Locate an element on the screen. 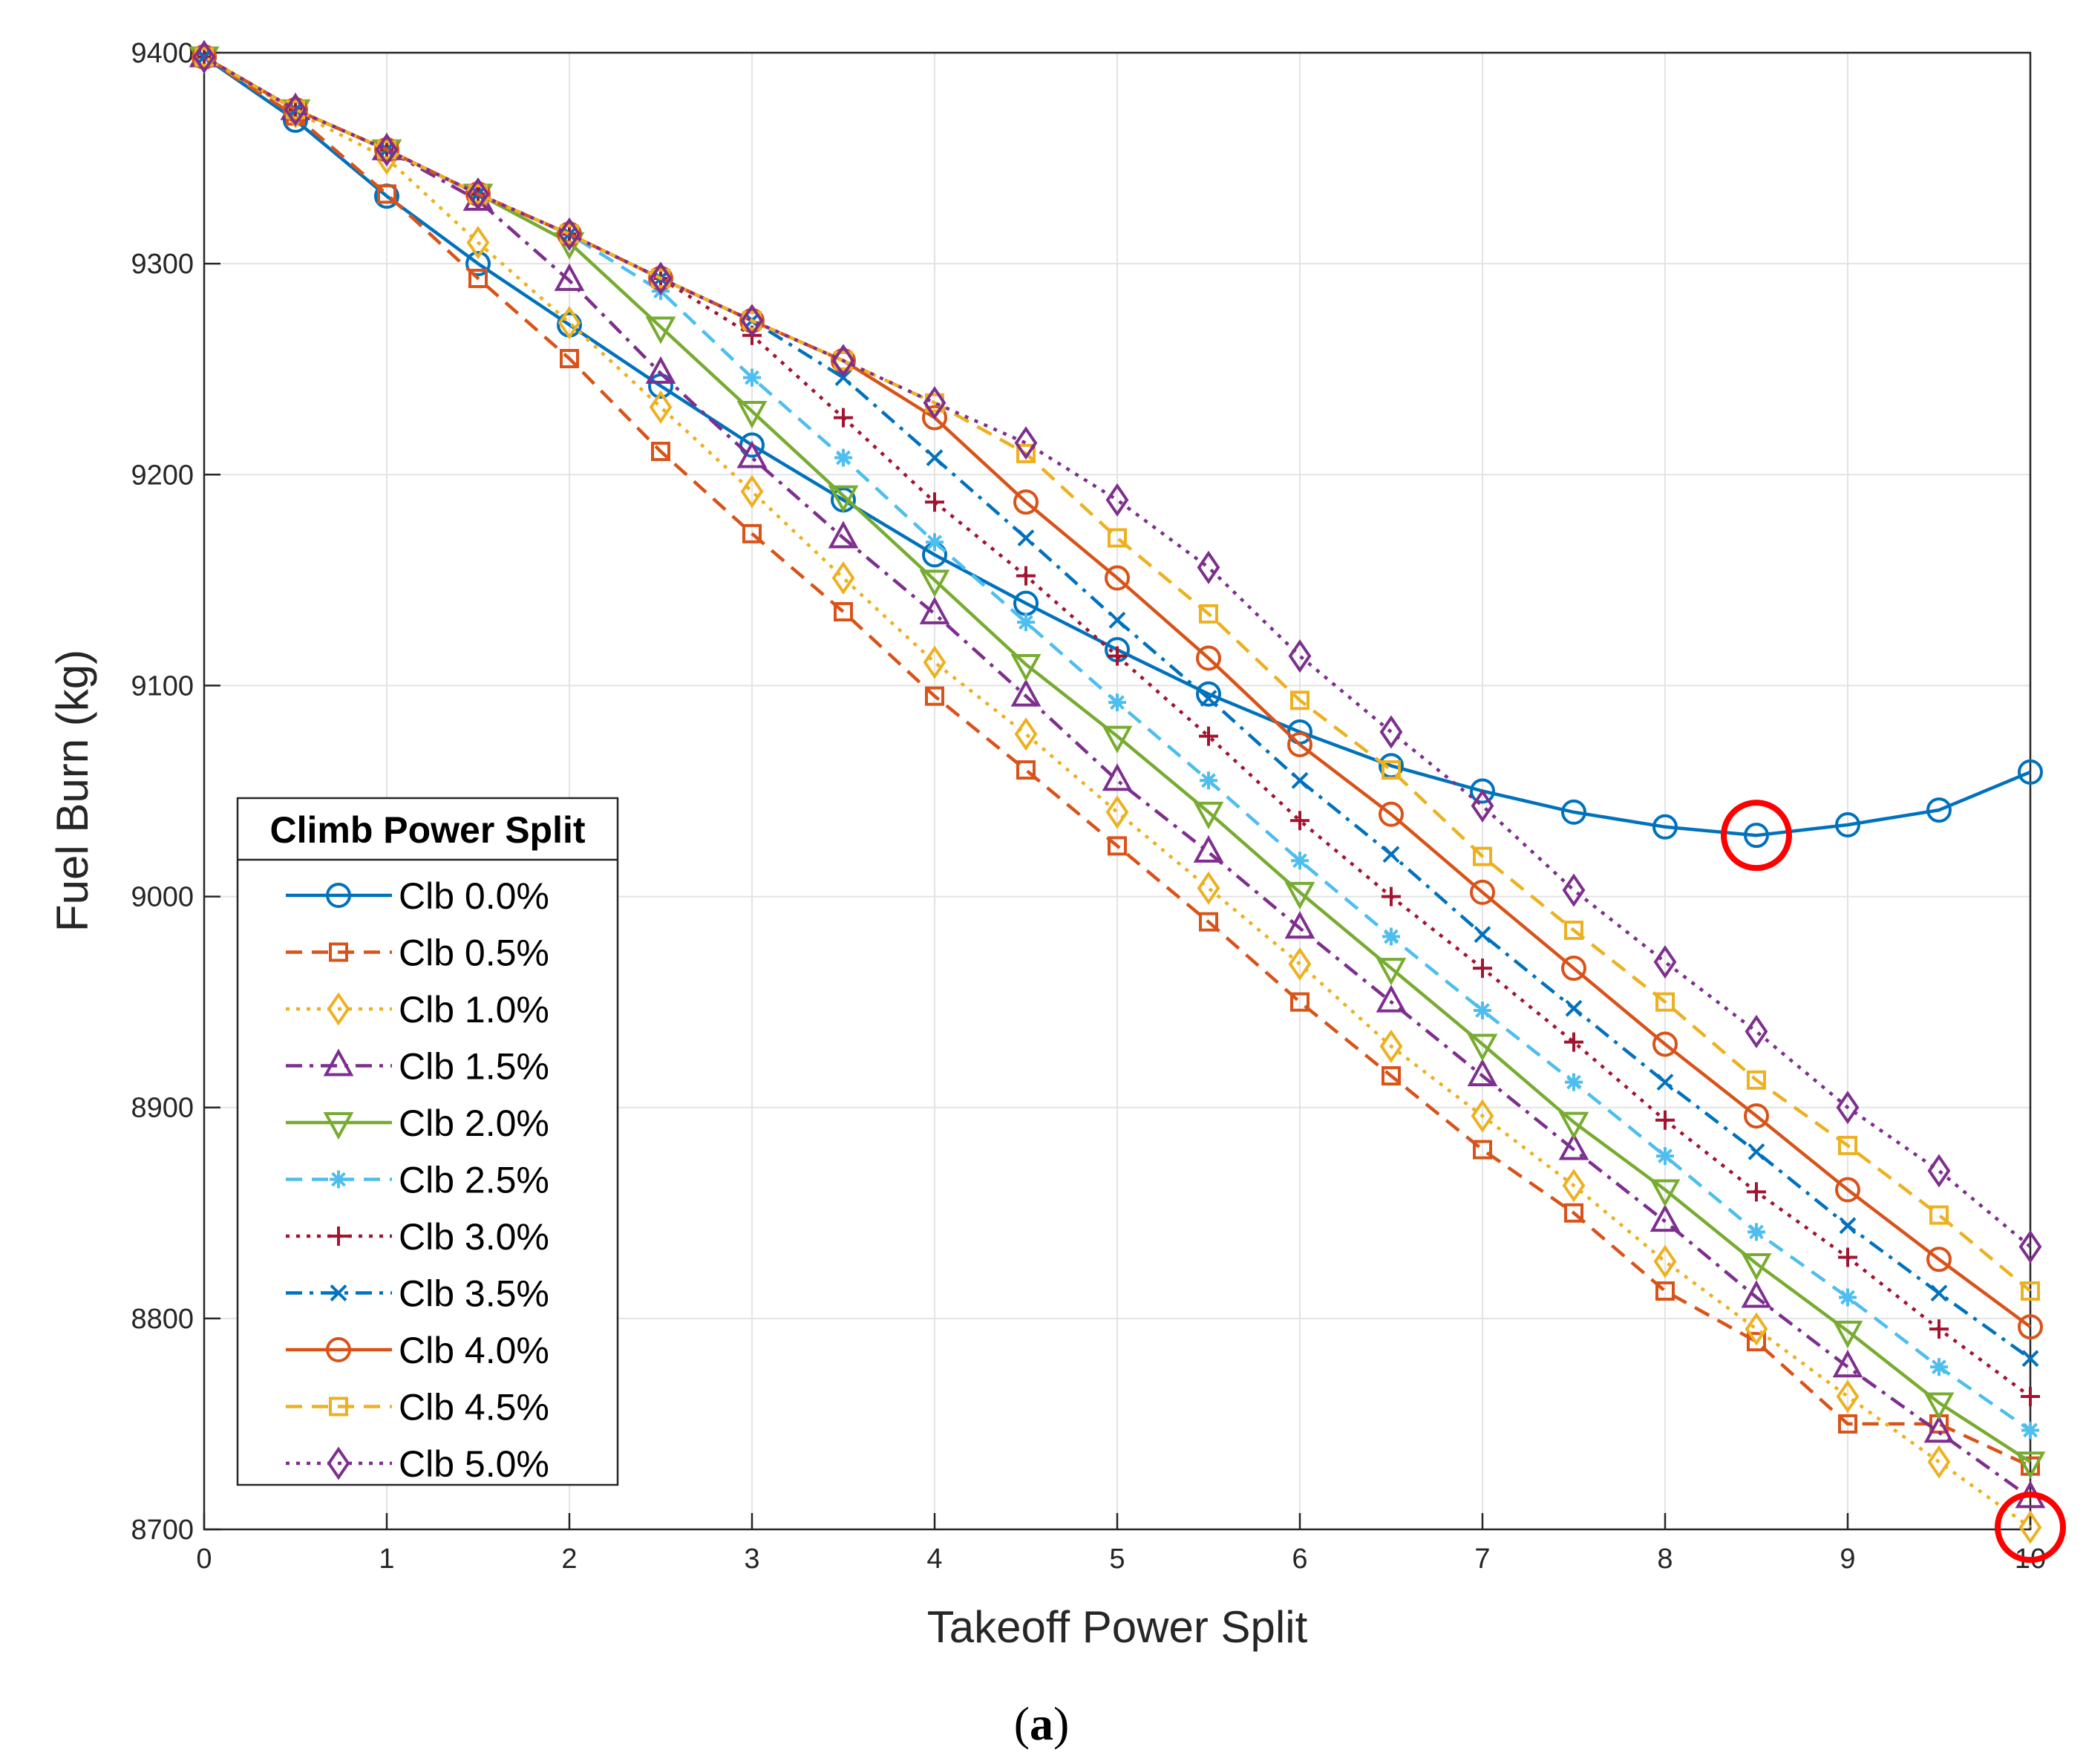  y-tick-label: 9300 is located at coordinates (162, 264).